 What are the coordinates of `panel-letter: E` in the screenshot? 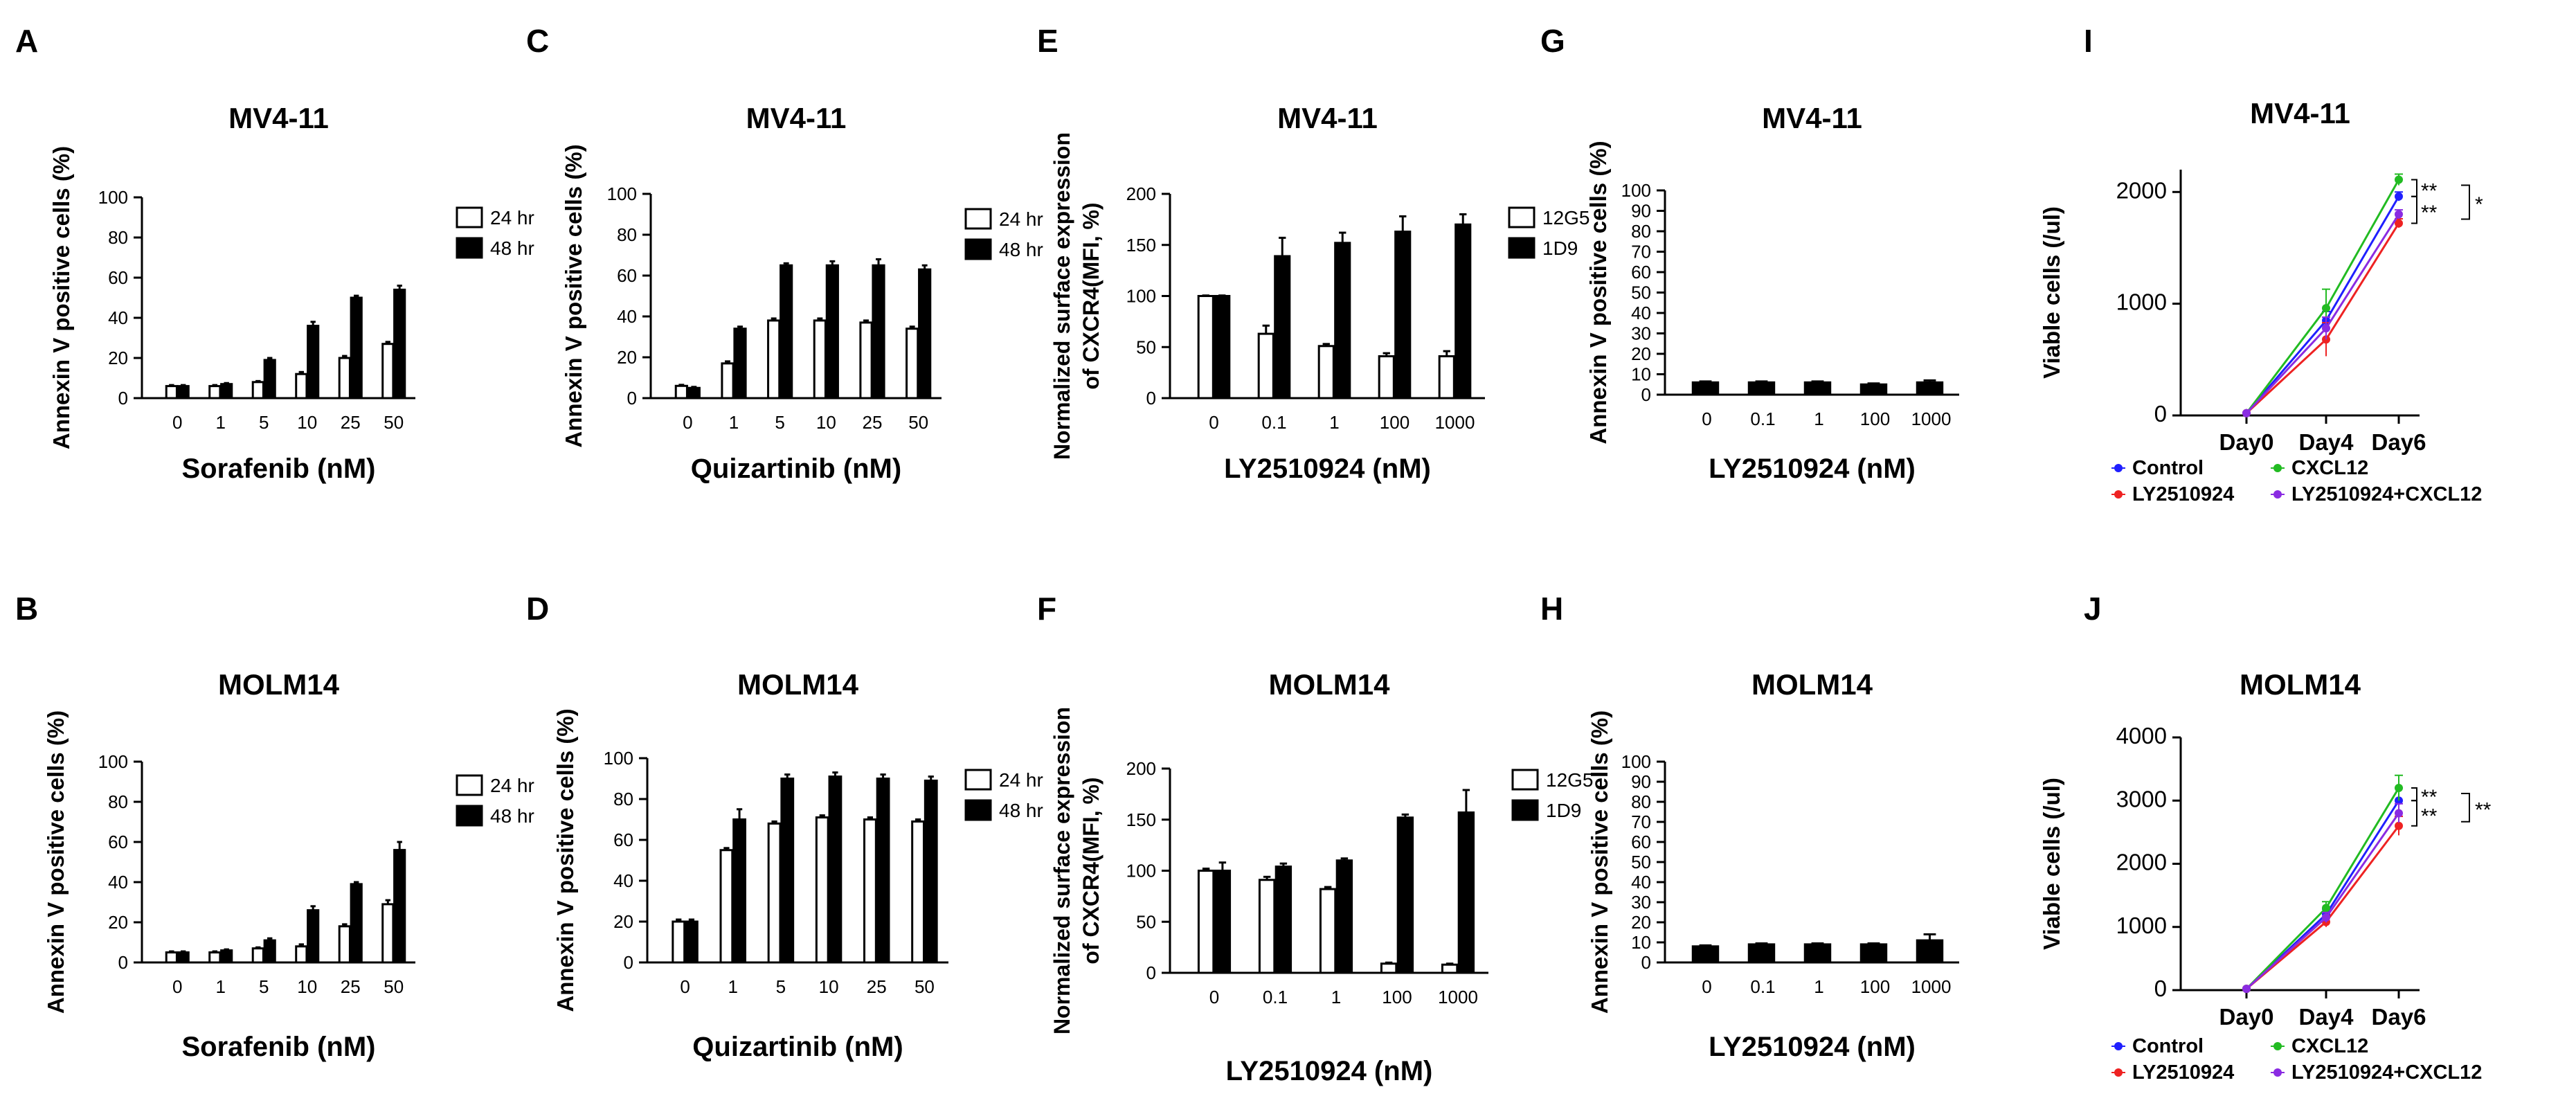 It's located at (1048, 41).